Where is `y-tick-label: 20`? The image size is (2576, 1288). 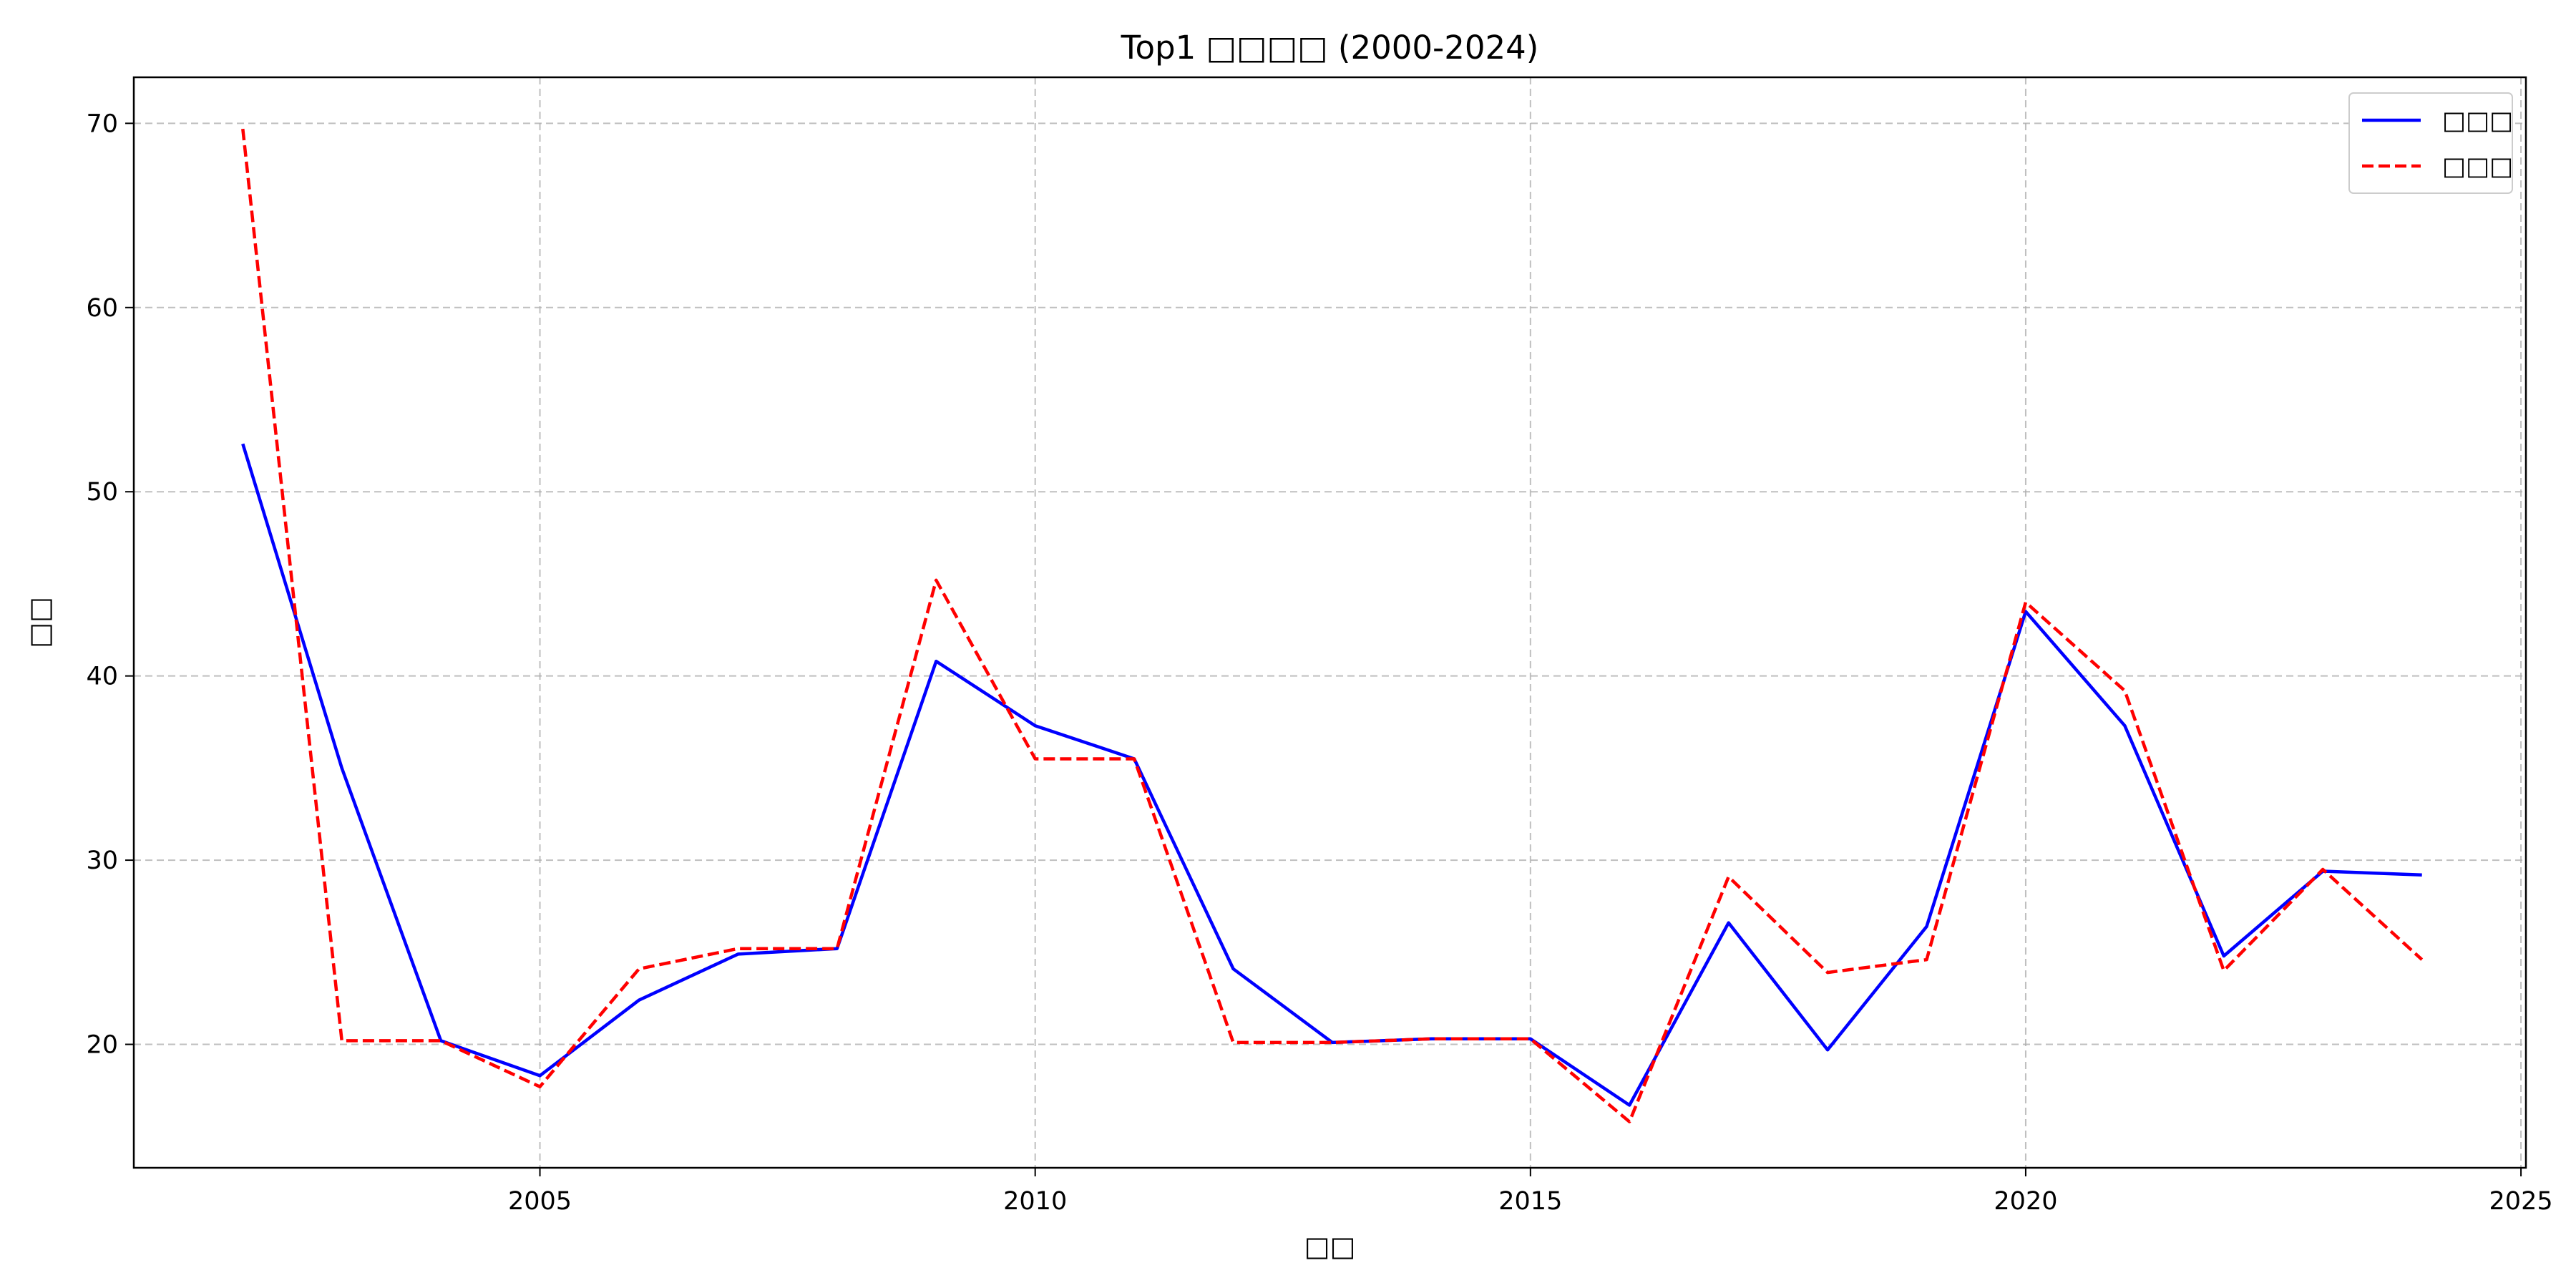
y-tick-label: 20 is located at coordinates (102, 1045).